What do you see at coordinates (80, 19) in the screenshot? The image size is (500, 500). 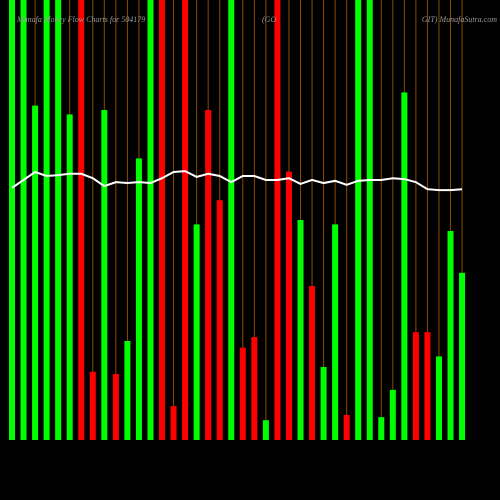 I see `chart-title: Munafa Money Flow Charts for 504179` at bounding box center [80, 19].